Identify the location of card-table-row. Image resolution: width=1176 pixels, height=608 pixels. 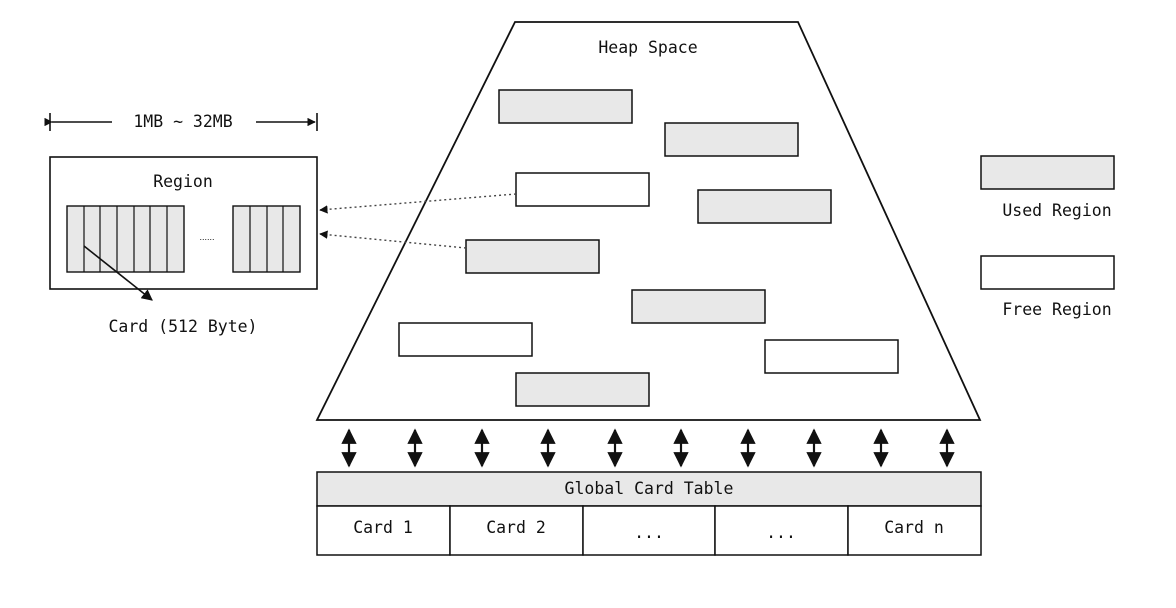
(649, 530).